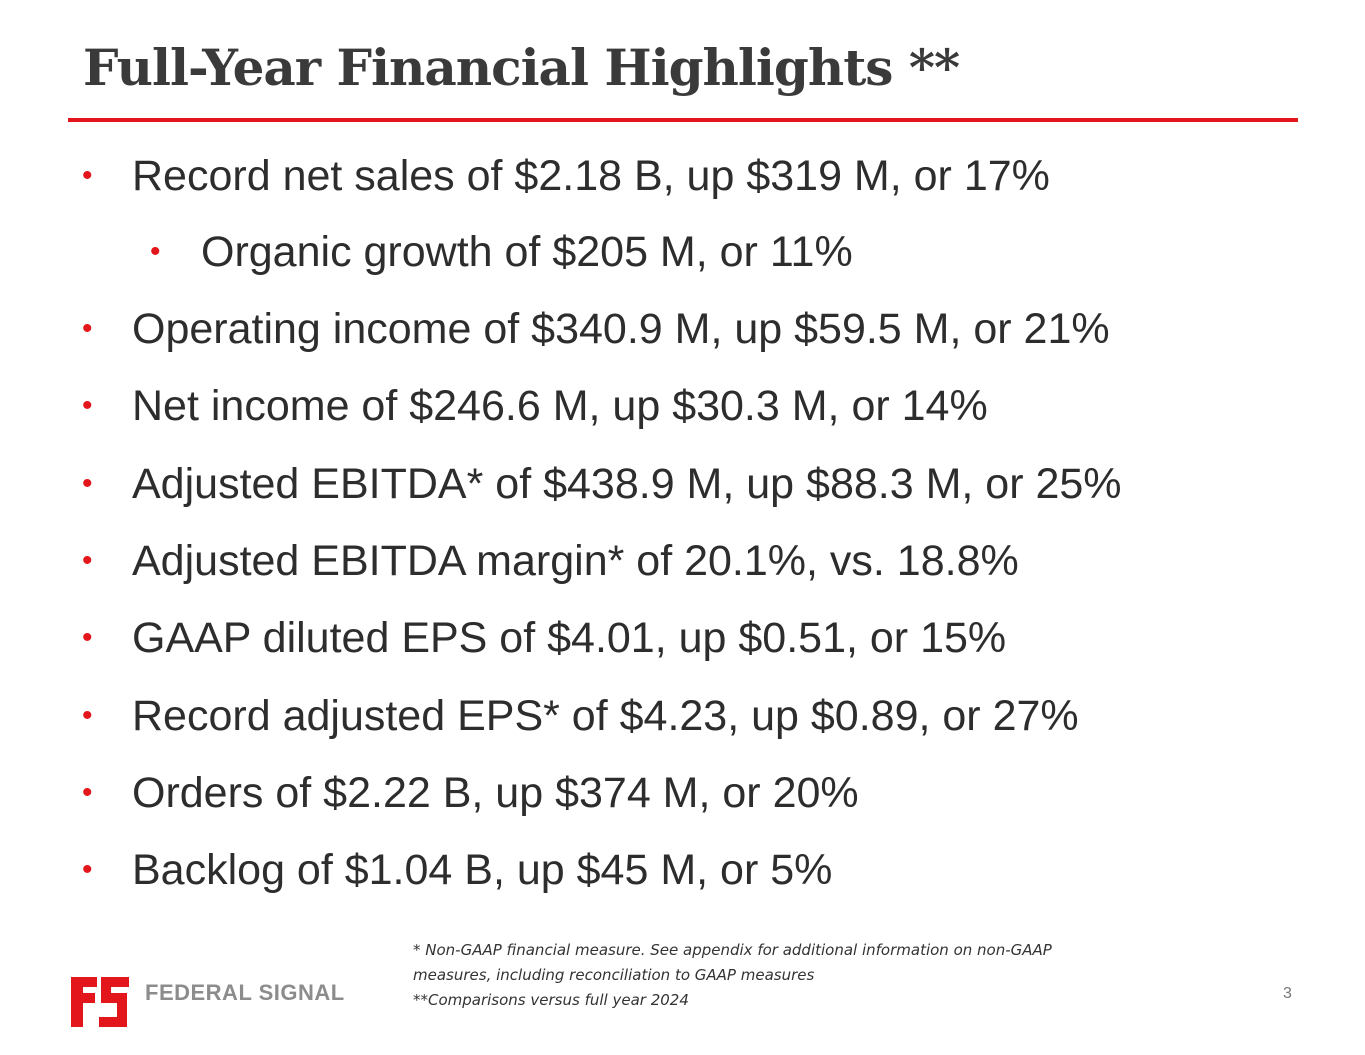  Describe the element at coordinates (683, 120) in the screenshot. I see `title-divider` at that location.